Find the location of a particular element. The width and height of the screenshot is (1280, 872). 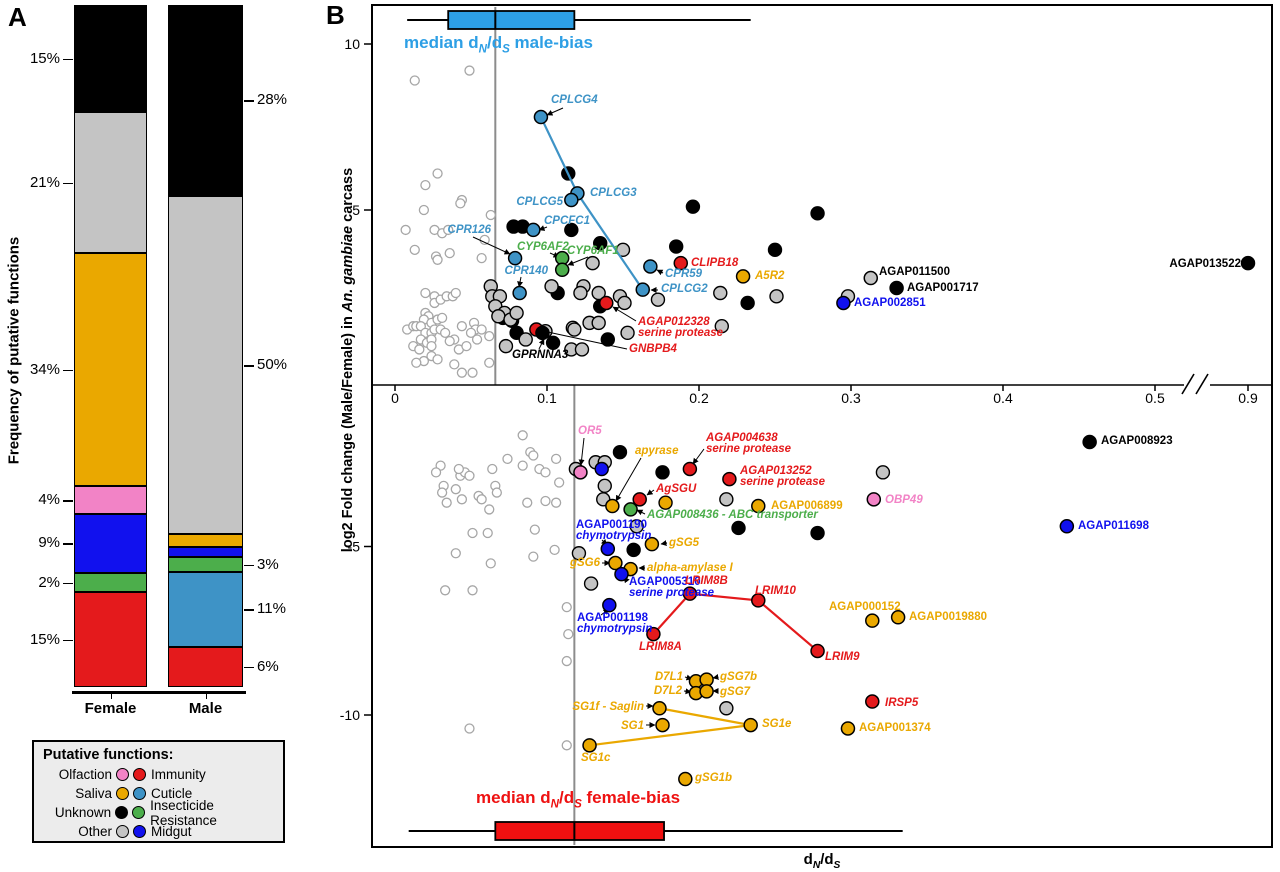

x-tick-label: 0.1 is located at coordinates (547, 398).